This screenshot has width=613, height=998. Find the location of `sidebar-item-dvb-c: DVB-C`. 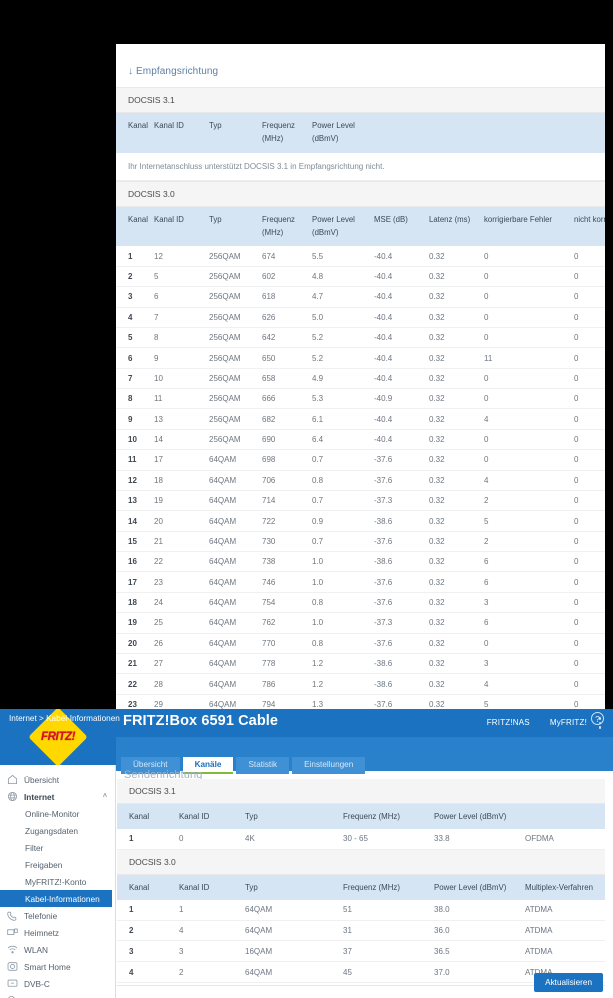

sidebar-item-dvb-c: DVB-C is located at coordinates (57, 983).